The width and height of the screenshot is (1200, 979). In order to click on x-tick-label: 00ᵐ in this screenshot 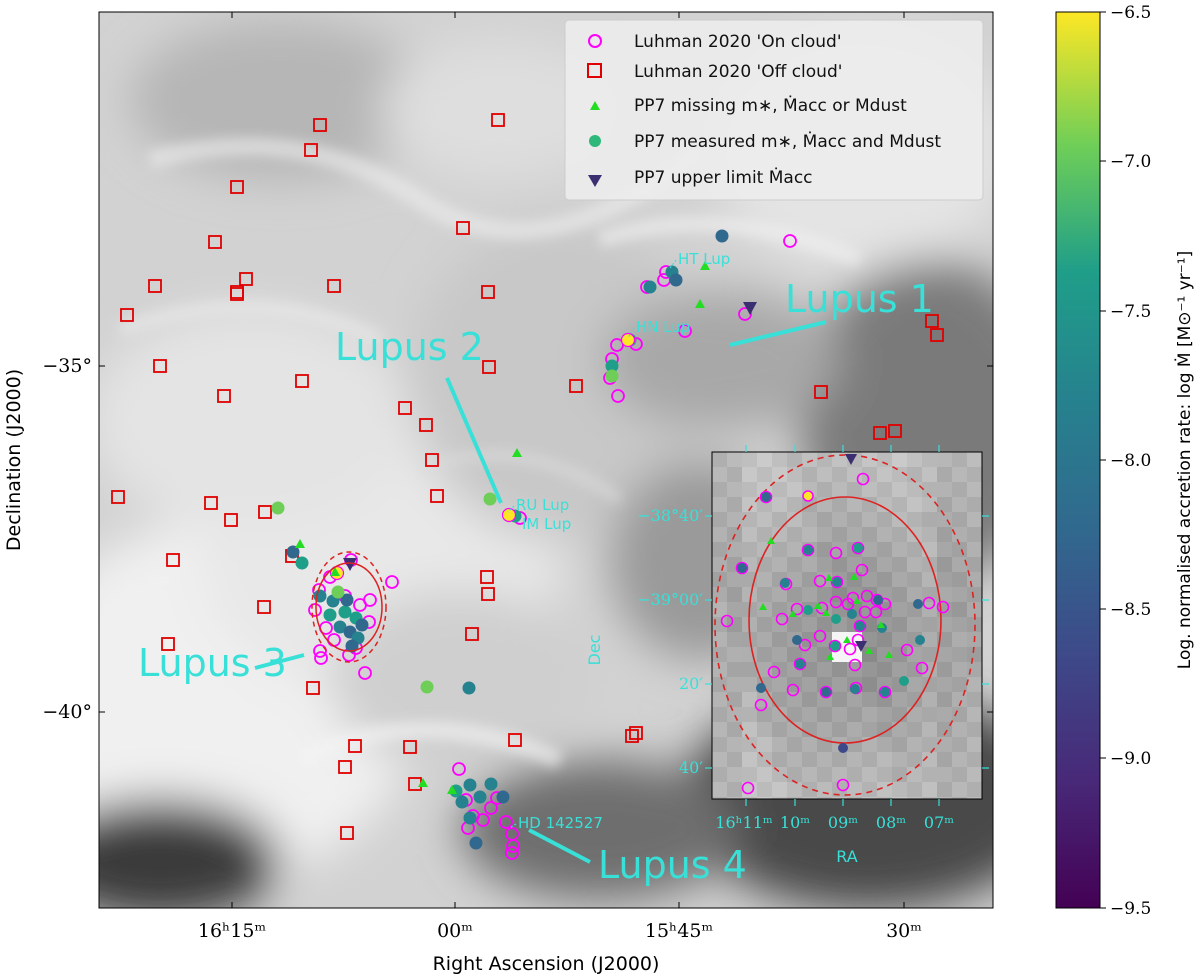, I will do `click(455, 931)`.